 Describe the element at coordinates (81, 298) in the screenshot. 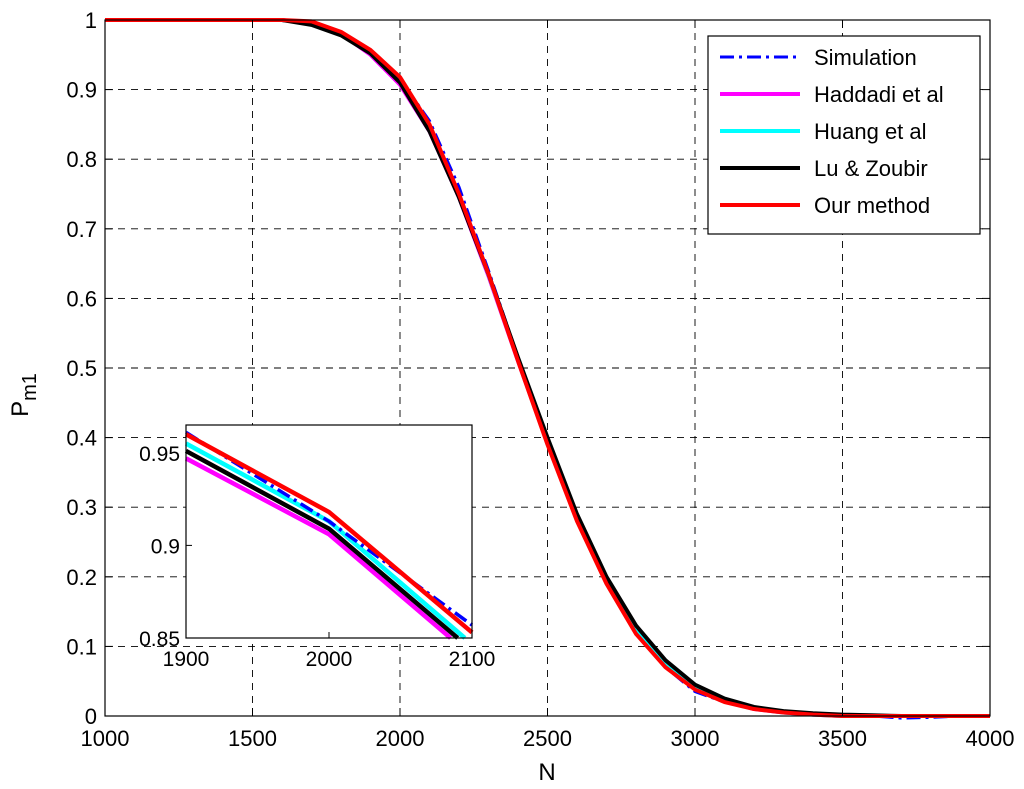

I see `y-tick-label-0.6: 0.6` at that location.